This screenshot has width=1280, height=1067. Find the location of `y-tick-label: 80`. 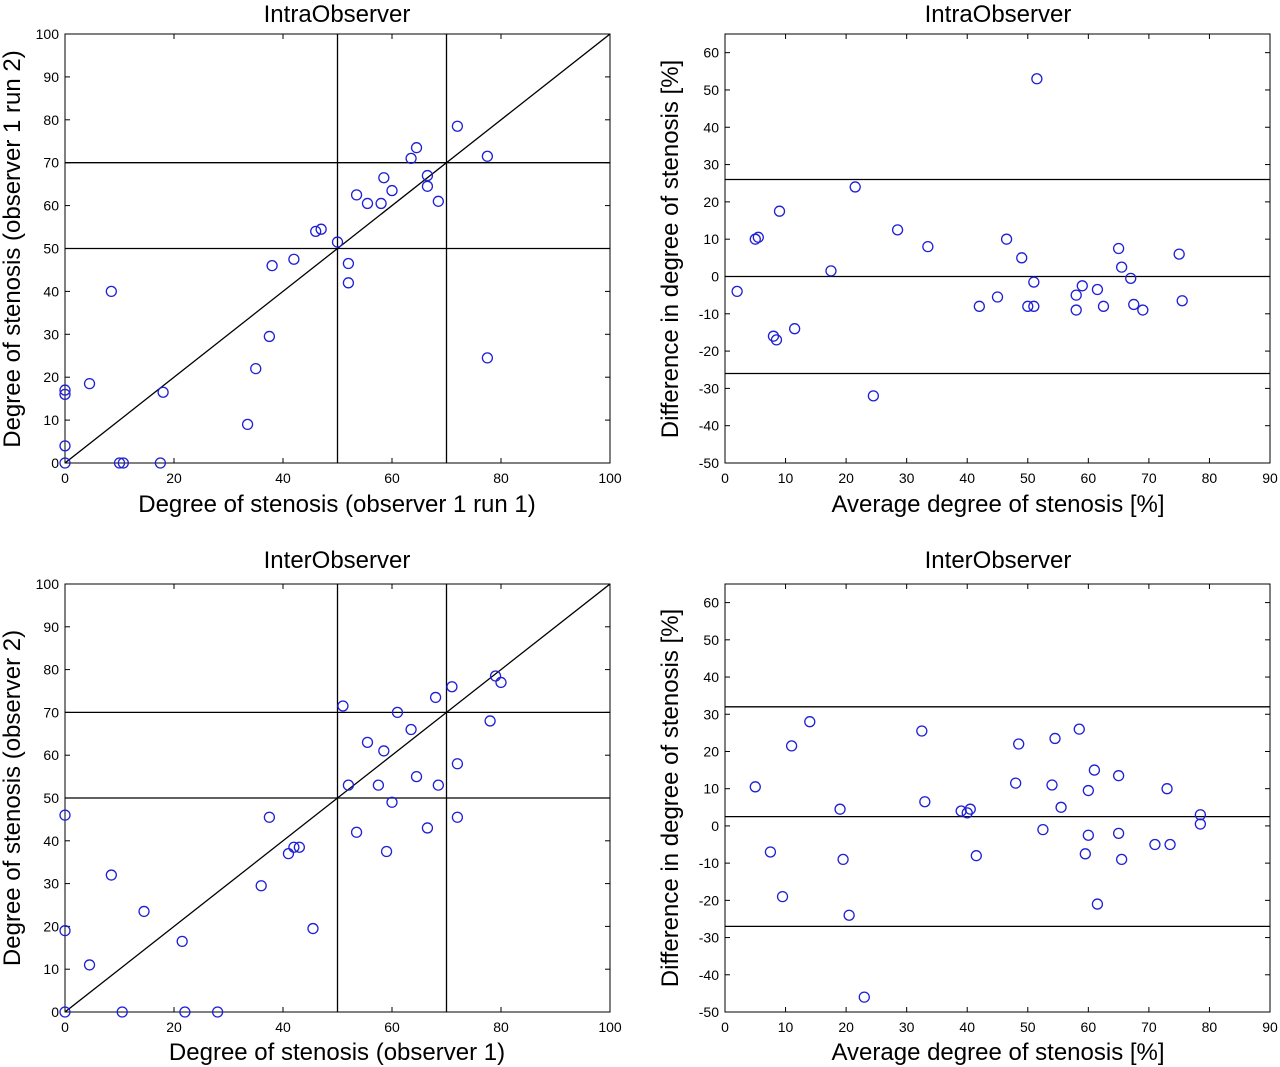

y-tick-label: 80 is located at coordinates (51, 670).